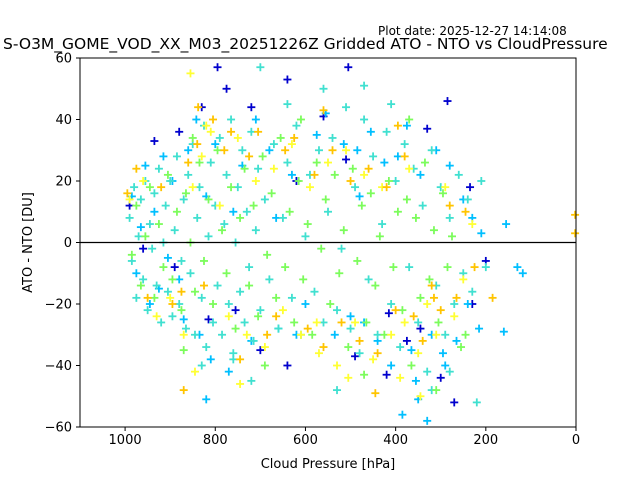  Describe the element at coordinates (305, 440) in the screenshot. I see `x-tick-label: 600` at that location.